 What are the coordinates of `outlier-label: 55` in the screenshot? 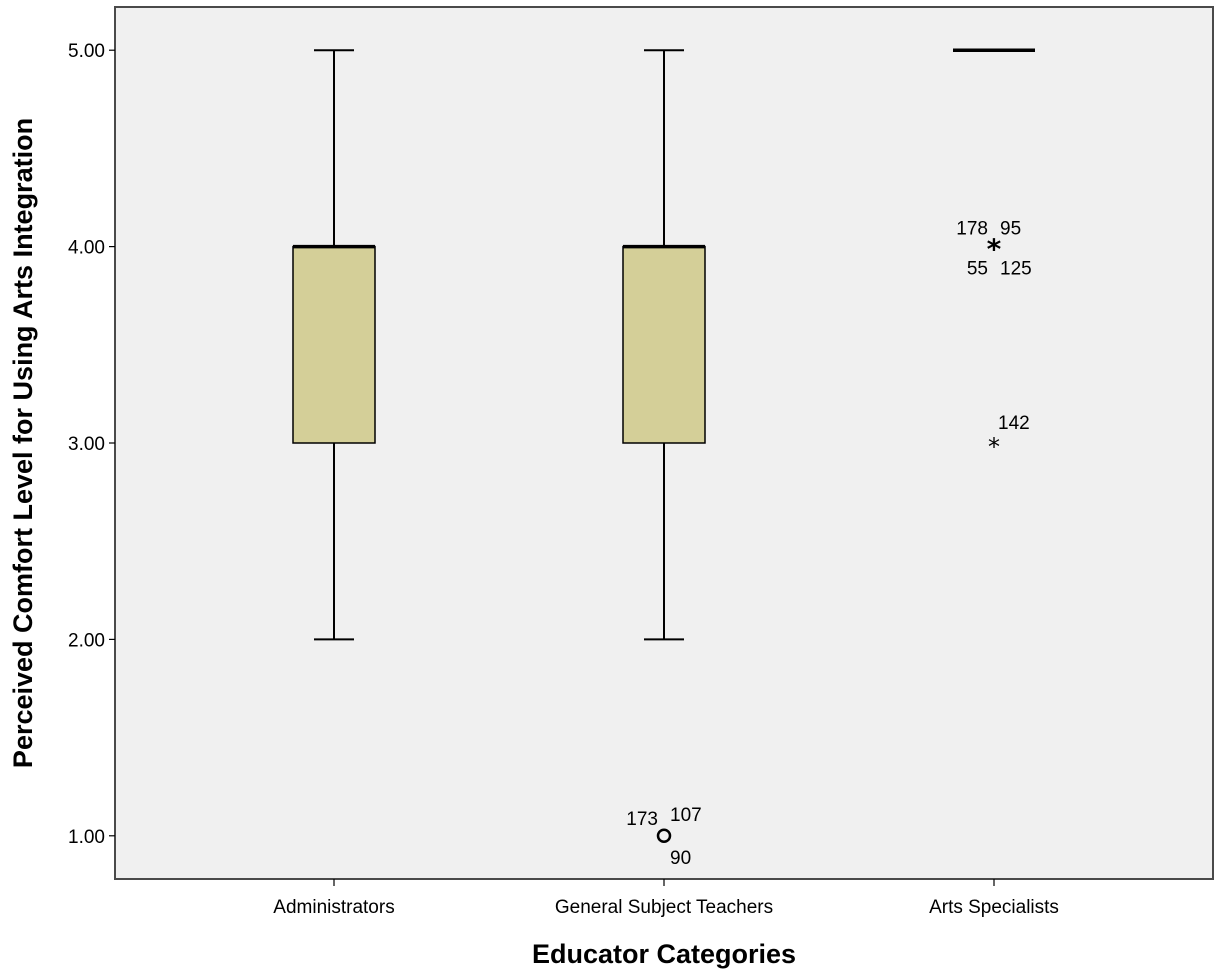 It's located at (977, 269).